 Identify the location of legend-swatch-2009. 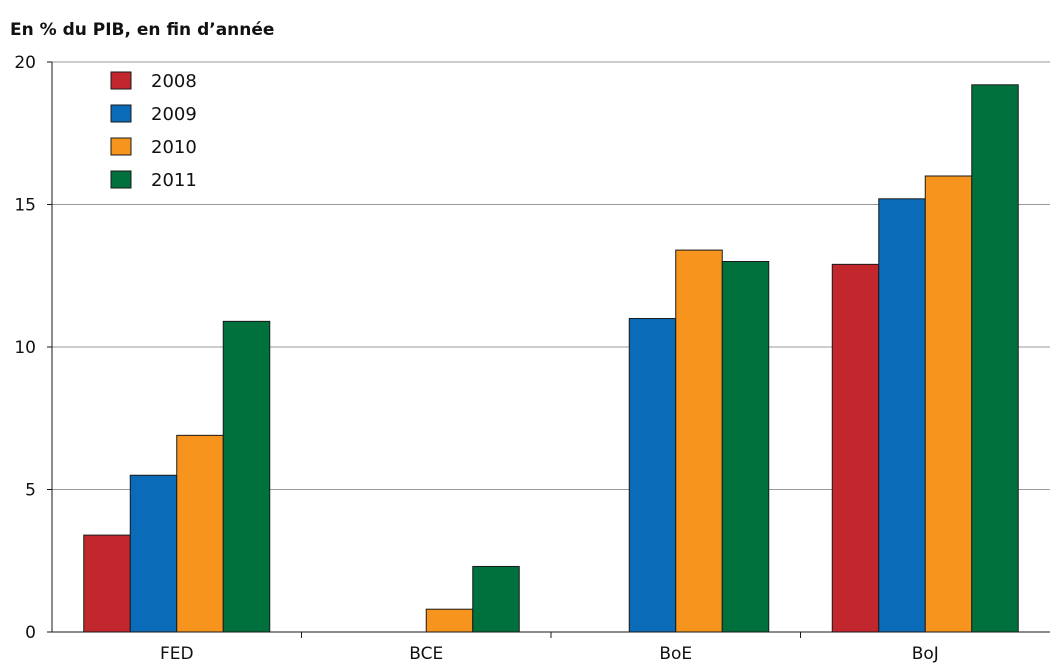
(121, 113).